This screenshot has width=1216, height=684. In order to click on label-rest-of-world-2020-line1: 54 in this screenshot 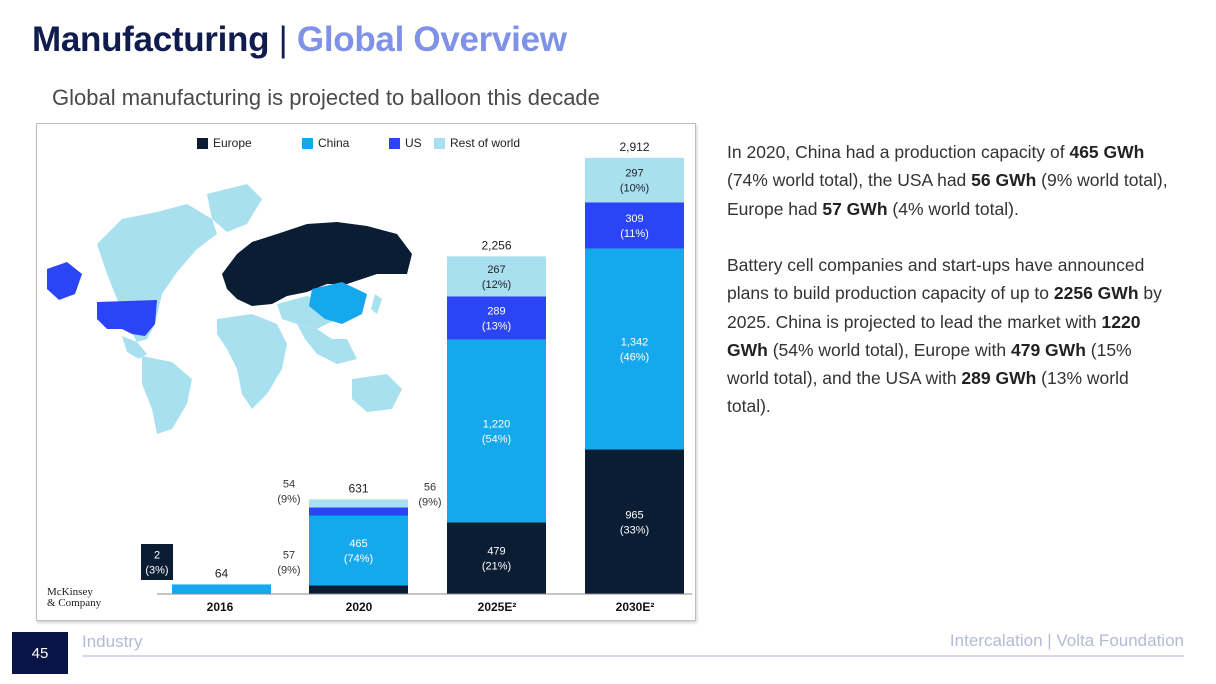, I will do `click(289, 485)`.